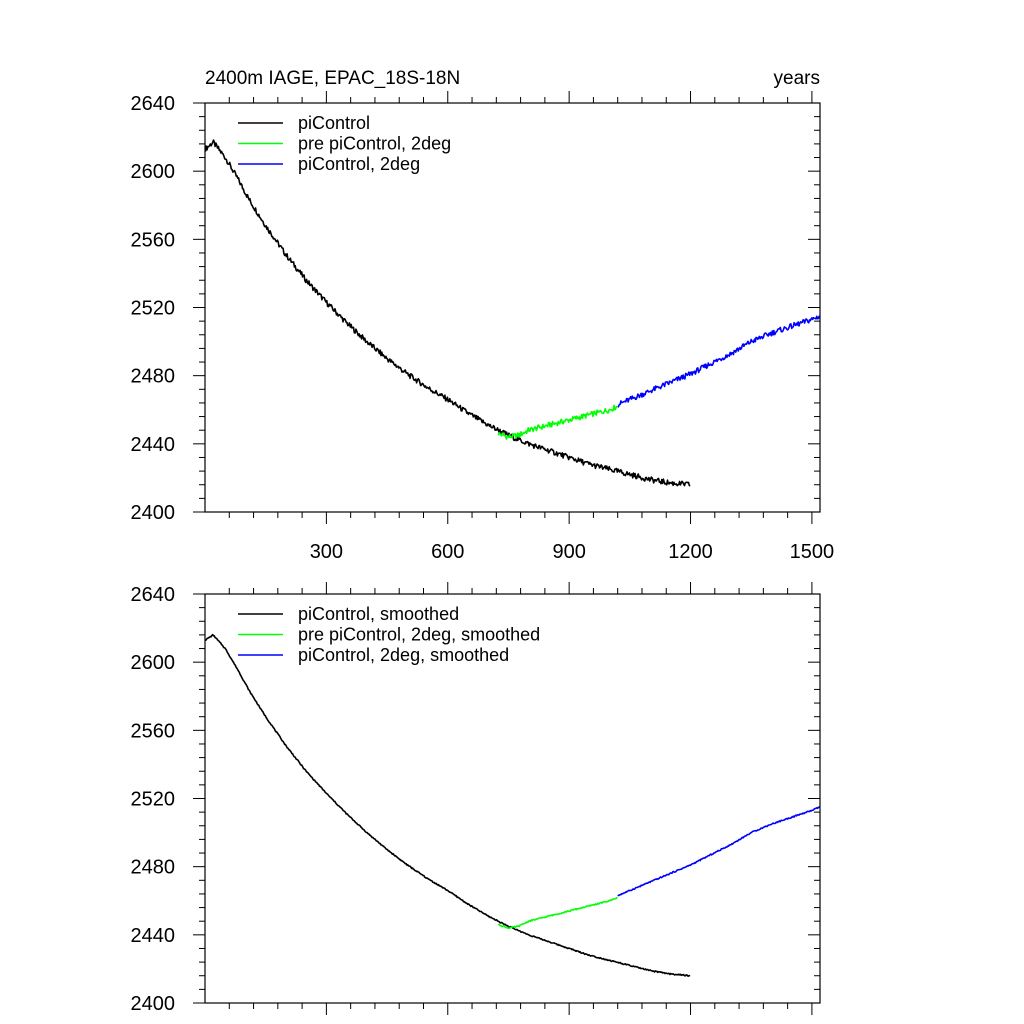 This screenshot has height=1024, width=1024. Describe the element at coordinates (374, 144) in the screenshot. I see `legend-label-2: pre piControl, 2deg` at that location.